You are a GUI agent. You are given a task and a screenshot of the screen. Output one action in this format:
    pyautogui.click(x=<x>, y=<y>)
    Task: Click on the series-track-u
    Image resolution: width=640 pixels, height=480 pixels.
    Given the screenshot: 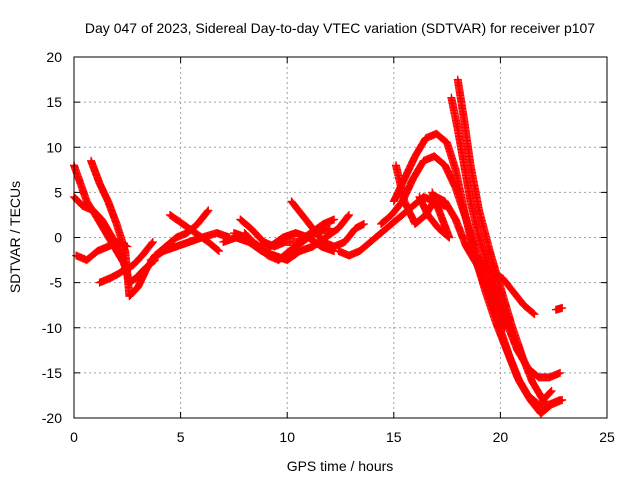 What is the action you would take?
    pyautogui.click(x=504, y=239)
    